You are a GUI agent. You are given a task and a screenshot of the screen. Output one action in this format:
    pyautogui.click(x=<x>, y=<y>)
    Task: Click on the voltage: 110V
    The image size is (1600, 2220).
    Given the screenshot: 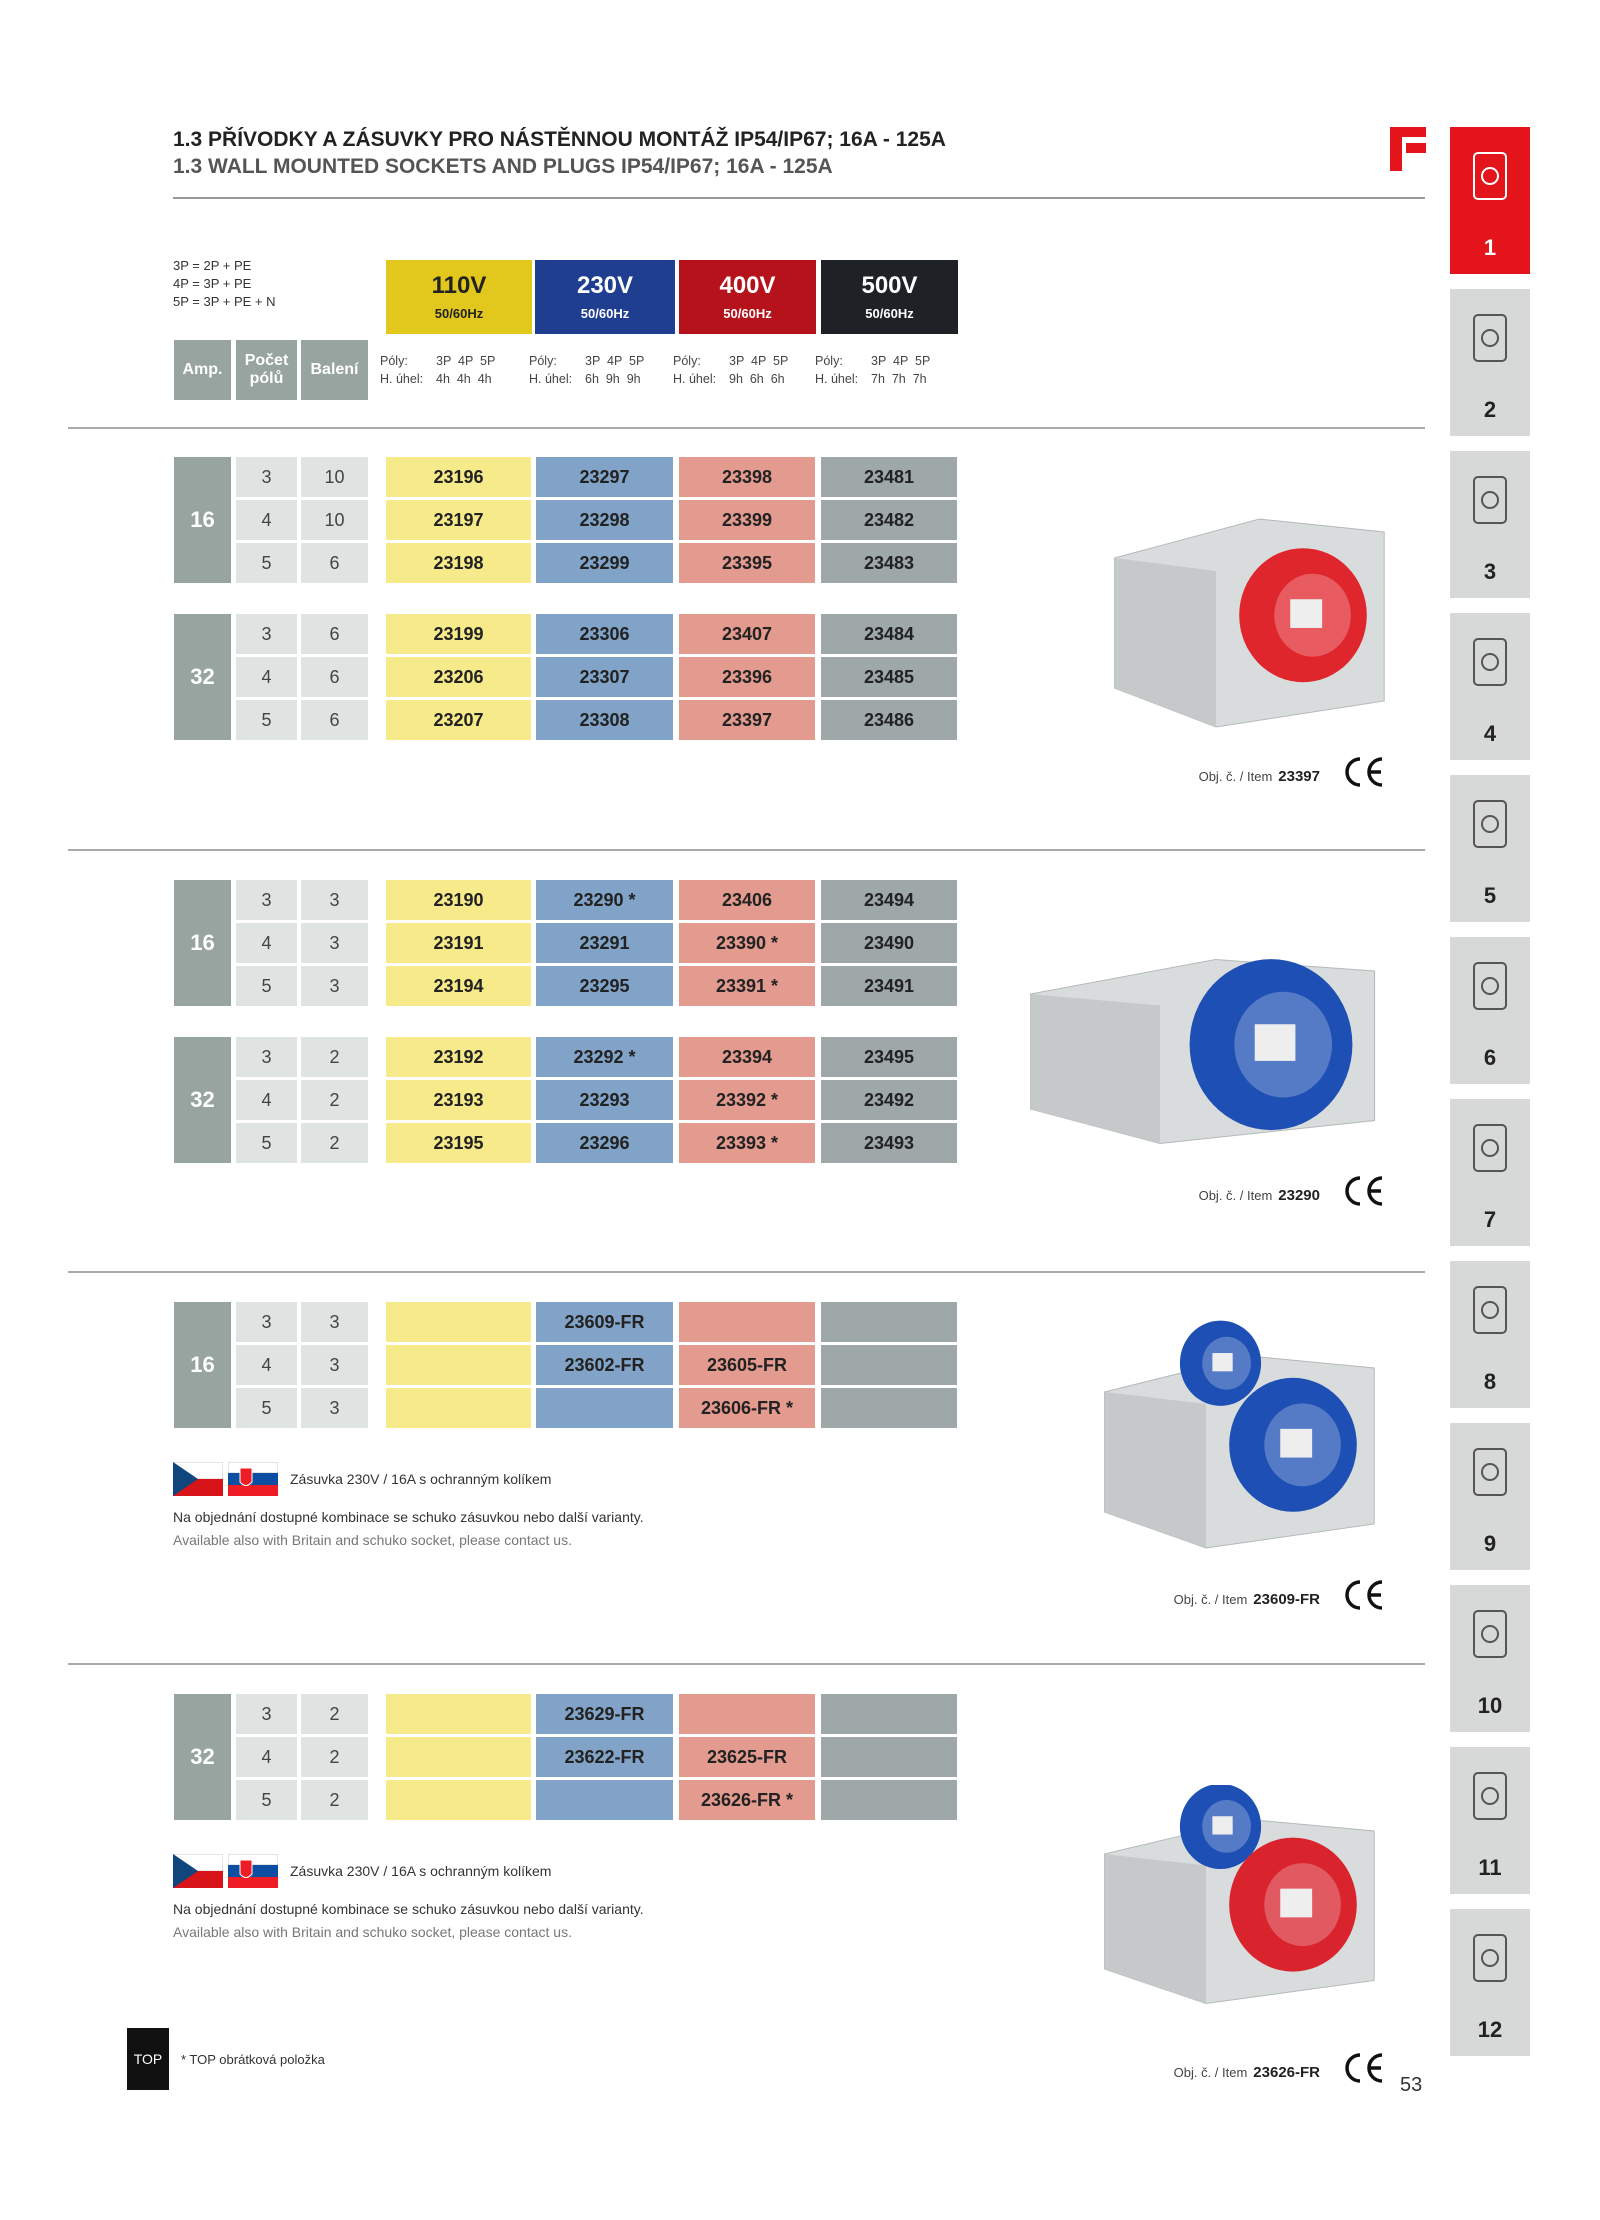 What is the action you would take?
    pyautogui.click(x=459, y=285)
    